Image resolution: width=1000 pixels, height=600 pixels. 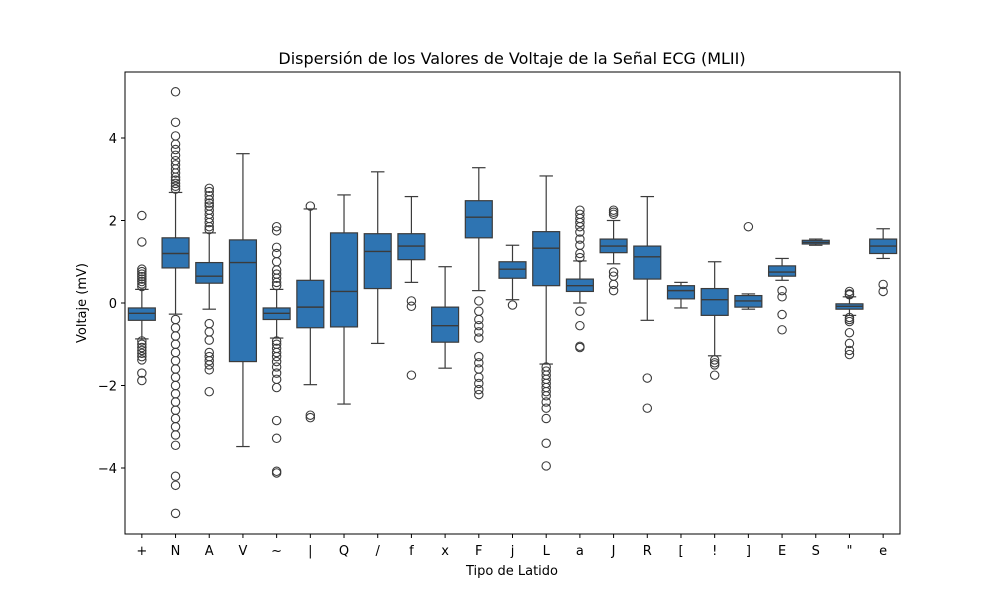 I want to click on x-tick-label: E, so click(x=782, y=551).